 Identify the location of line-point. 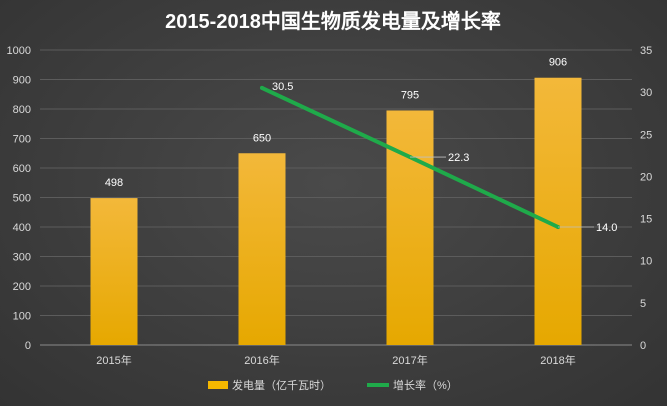
(262, 87).